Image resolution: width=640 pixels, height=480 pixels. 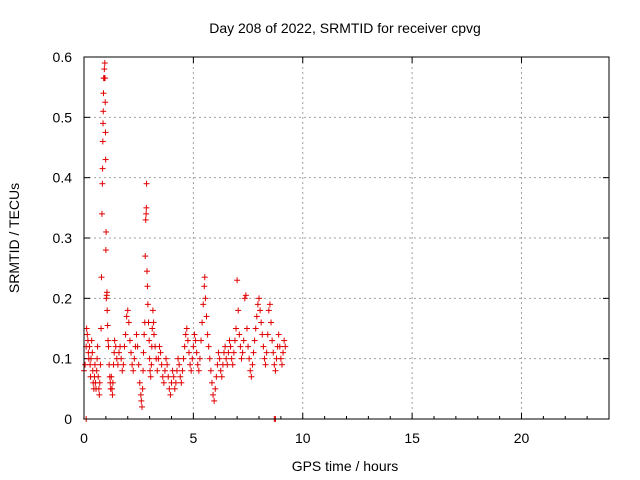 What do you see at coordinates (193, 438) in the screenshot?
I see `x-tick-label: 5` at bounding box center [193, 438].